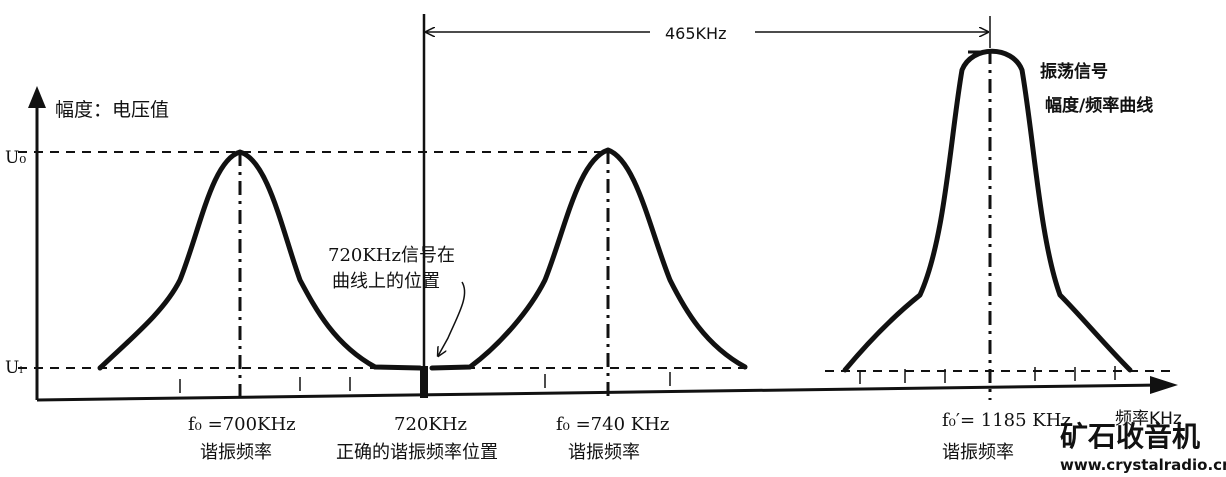  Describe the element at coordinates (598, 392) in the screenshot. I see `x-axis` at that location.